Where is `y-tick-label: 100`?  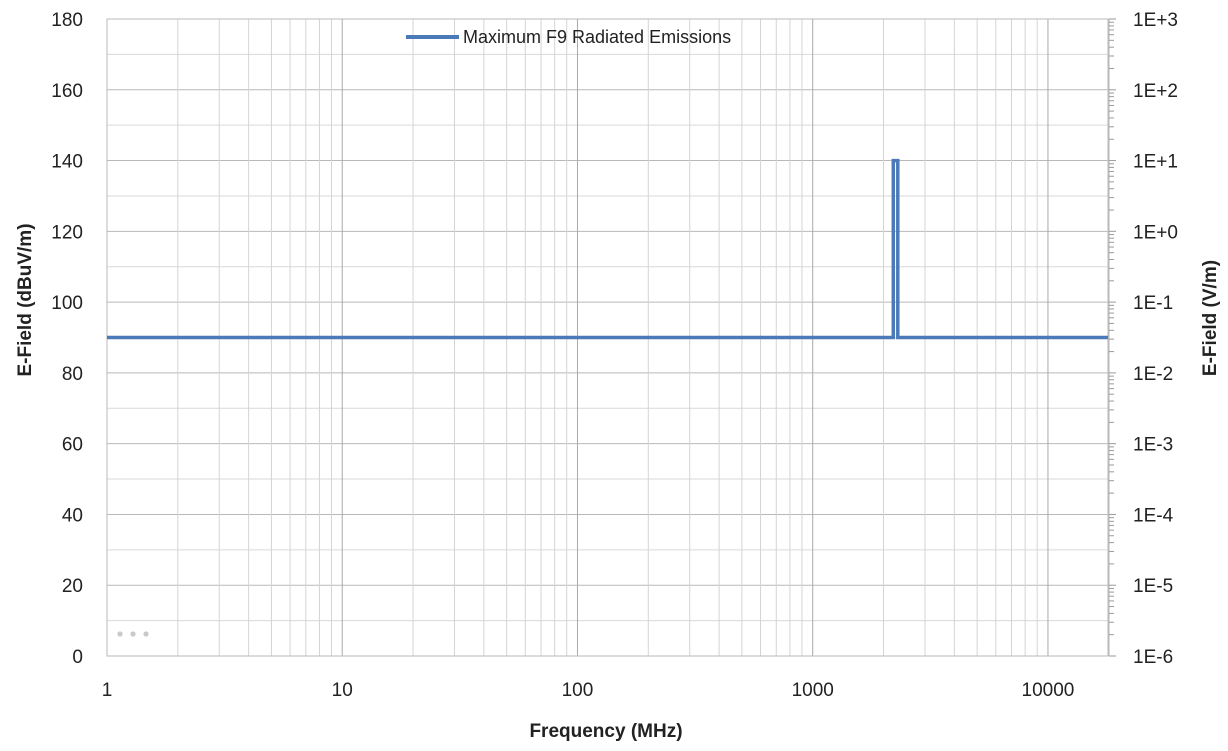
y-tick-label: 100 is located at coordinates (67, 303).